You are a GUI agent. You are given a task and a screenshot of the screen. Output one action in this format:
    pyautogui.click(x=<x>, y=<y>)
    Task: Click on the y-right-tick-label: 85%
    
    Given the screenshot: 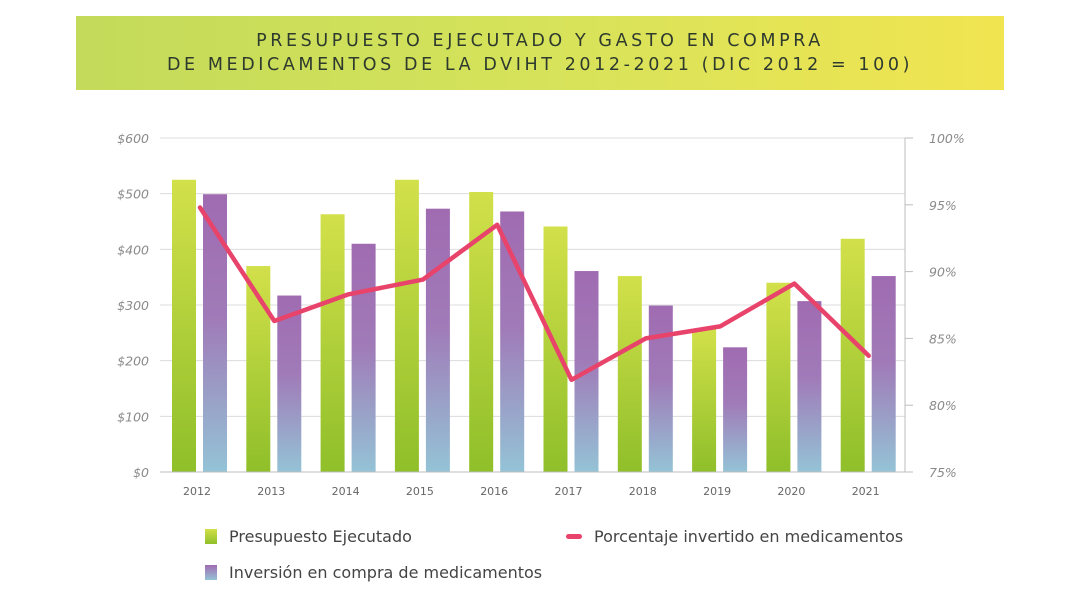 What is the action you would take?
    pyautogui.click(x=943, y=338)
    